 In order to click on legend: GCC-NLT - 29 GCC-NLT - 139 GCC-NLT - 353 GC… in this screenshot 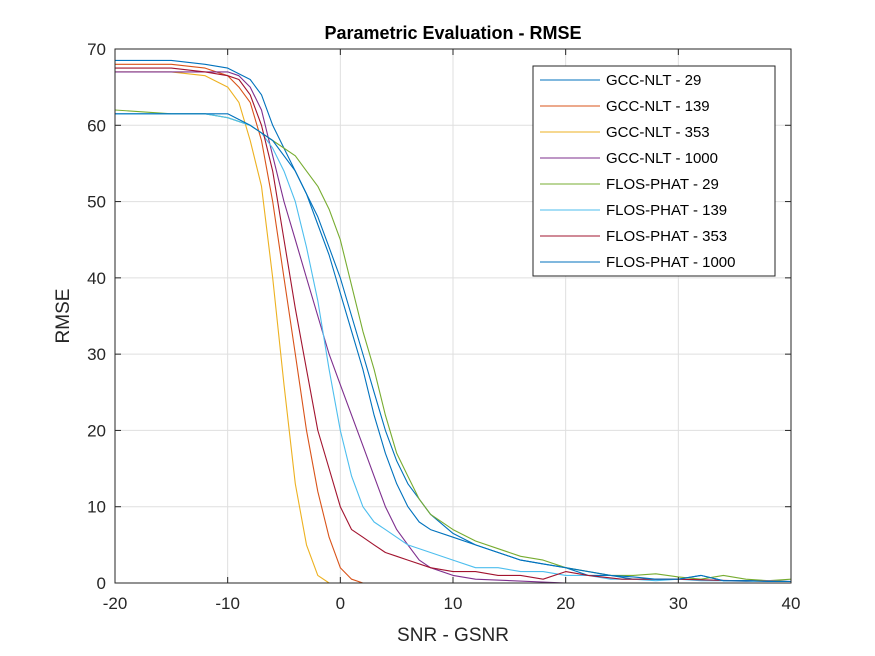, I will do `click(654, 171)`.